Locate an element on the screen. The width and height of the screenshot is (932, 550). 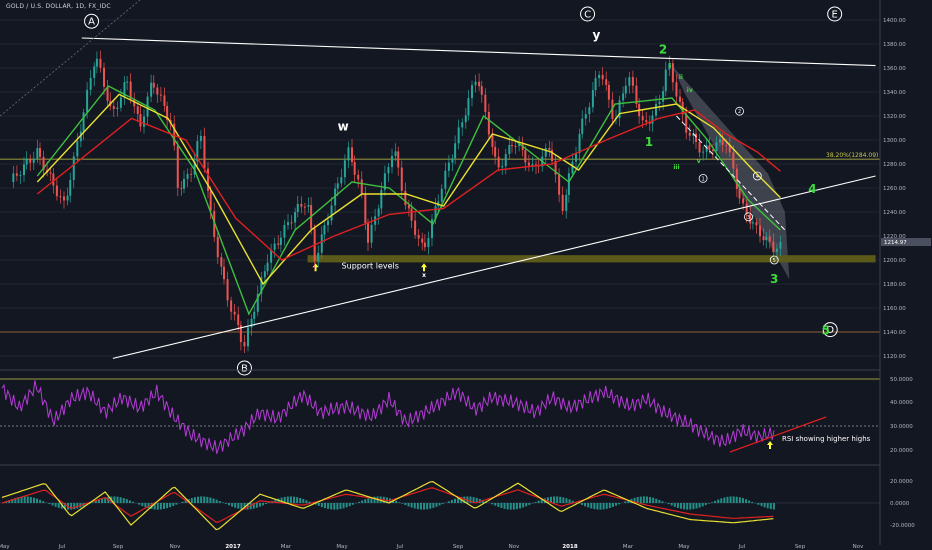
wave-circle is located at coordinates (244, 368).